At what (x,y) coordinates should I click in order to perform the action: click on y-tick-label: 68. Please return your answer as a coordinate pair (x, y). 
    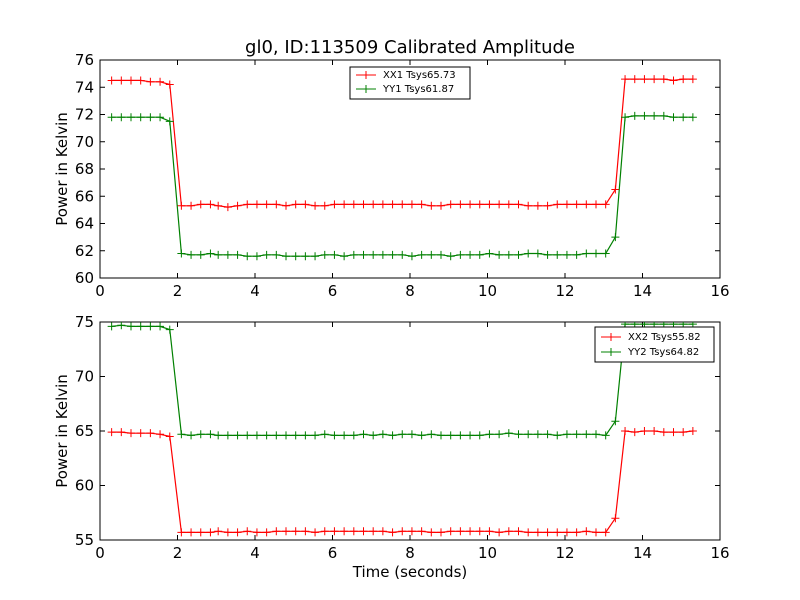
    Looking at the image, I should click on (84, 169).